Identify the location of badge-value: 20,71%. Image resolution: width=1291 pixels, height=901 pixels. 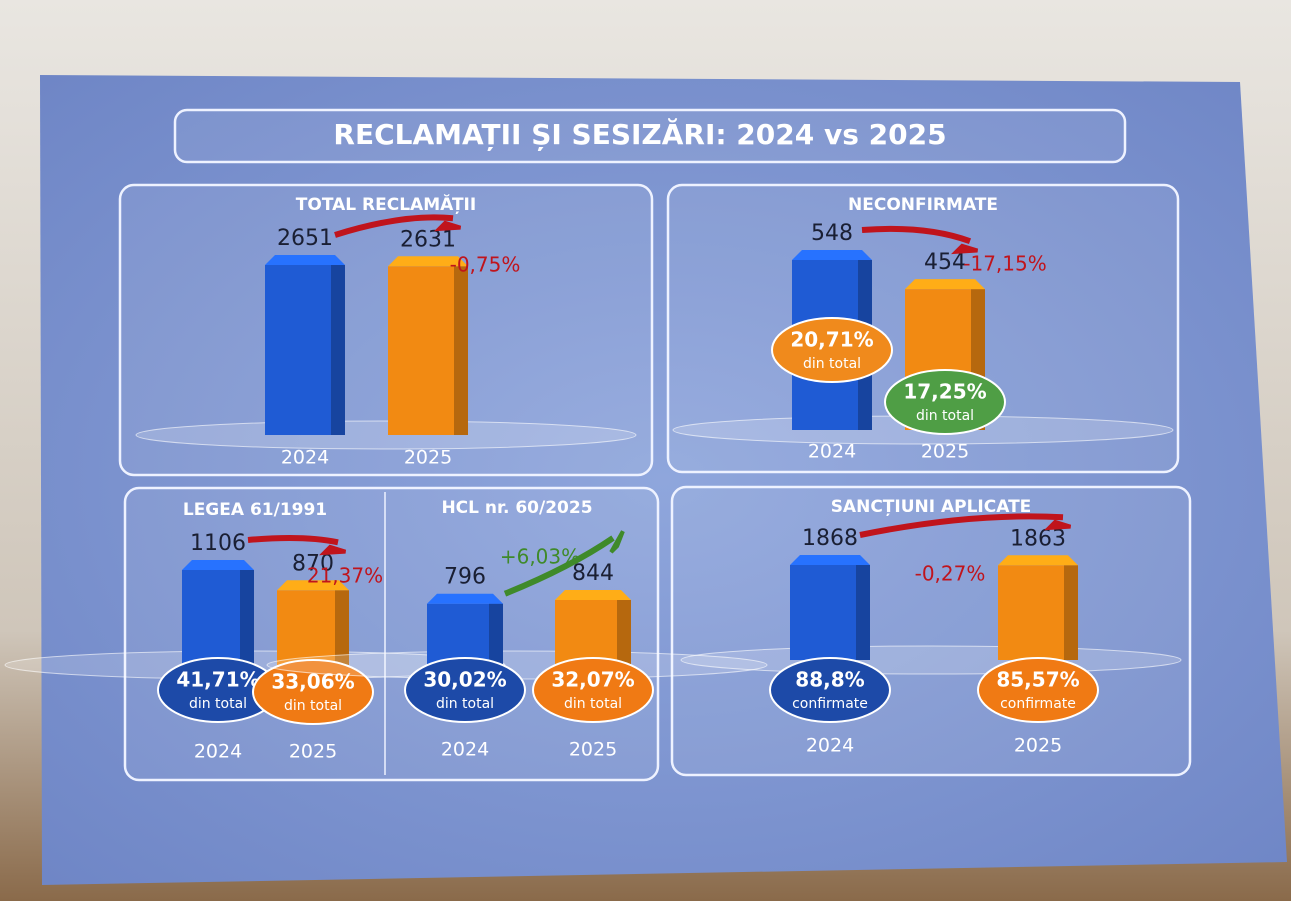
(831, 340).